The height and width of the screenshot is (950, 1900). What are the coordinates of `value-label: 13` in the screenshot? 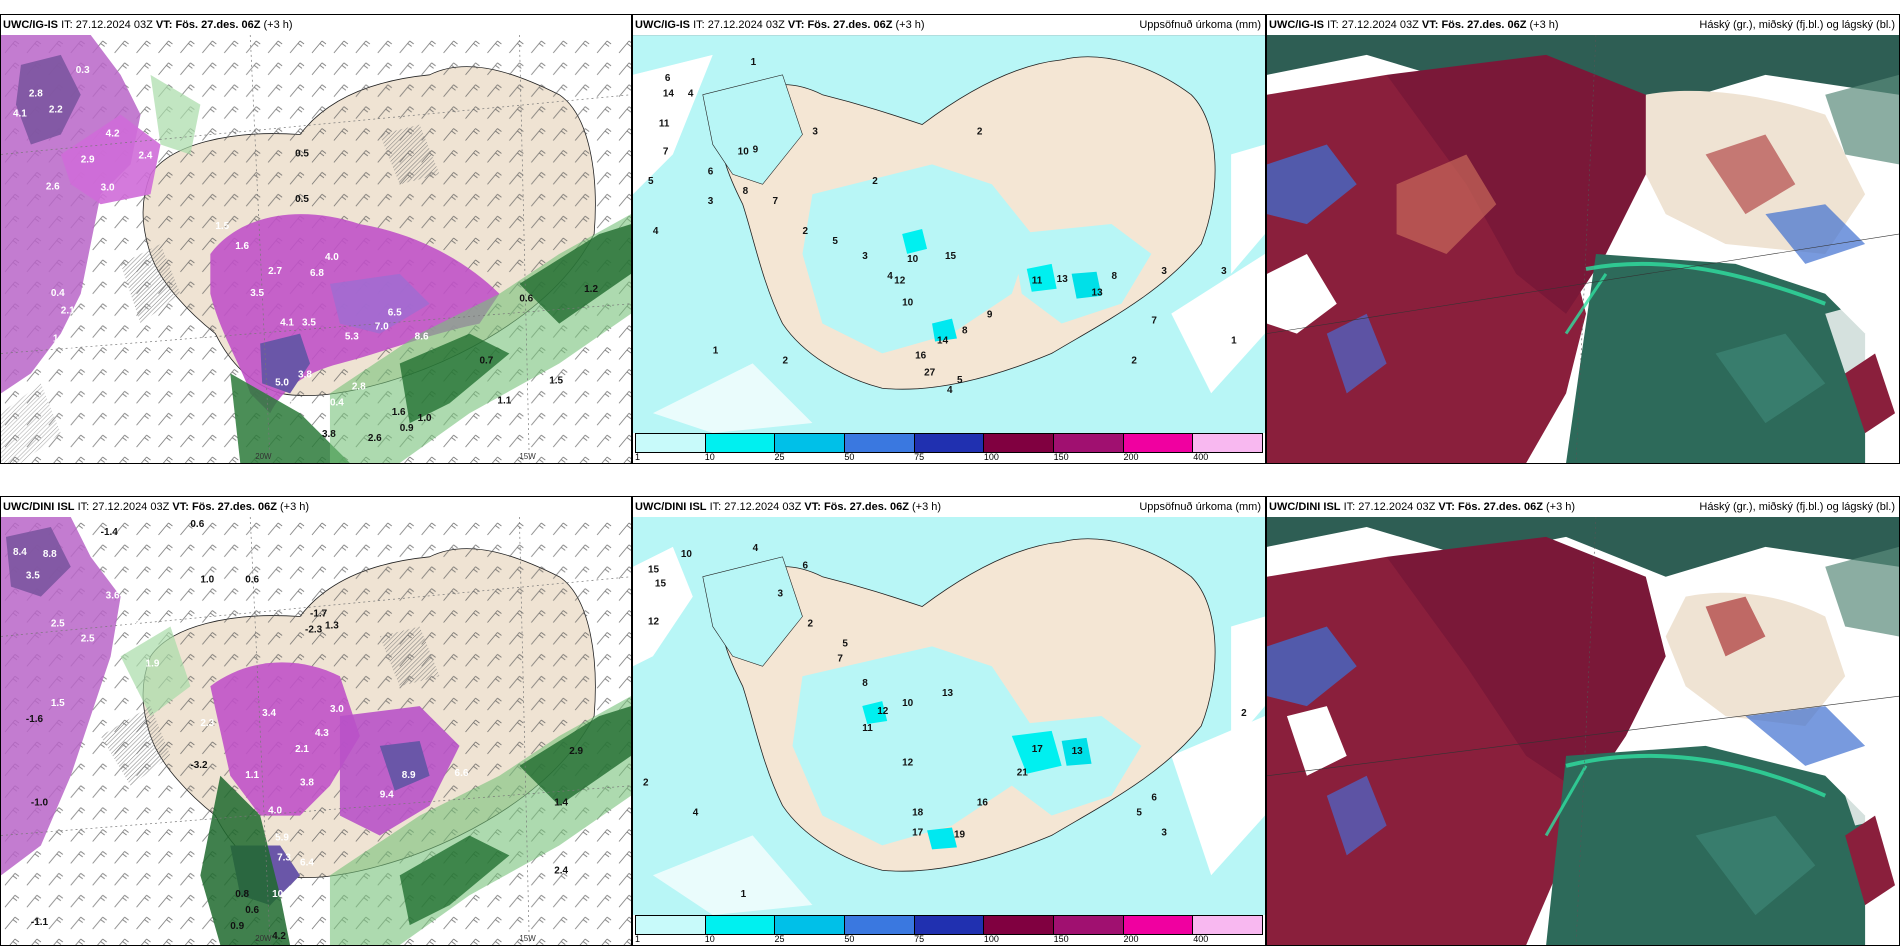 It's located at (1078, 751).